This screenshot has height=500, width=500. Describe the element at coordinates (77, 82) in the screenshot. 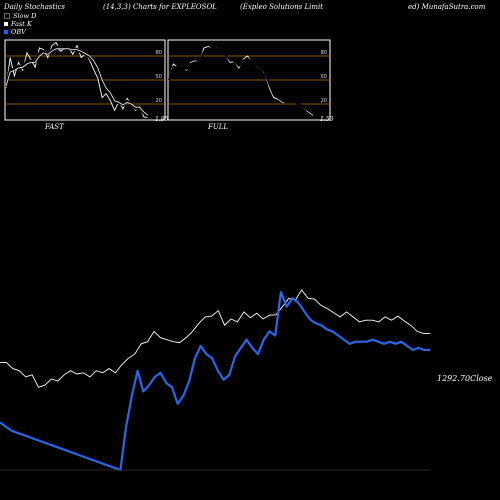

I see `fast-series-line` at that location.